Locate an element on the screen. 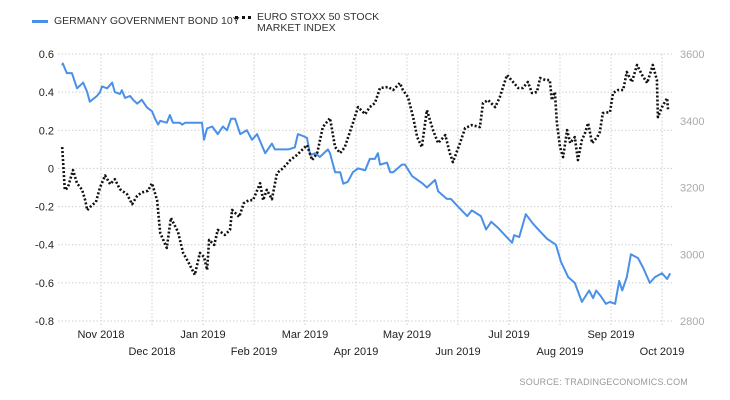 This screenshot has width=730, height=400. legend-item-stoxx: EURO STOXX 50 STOCK MARKET INDEX is located at coordinates (311, 23).